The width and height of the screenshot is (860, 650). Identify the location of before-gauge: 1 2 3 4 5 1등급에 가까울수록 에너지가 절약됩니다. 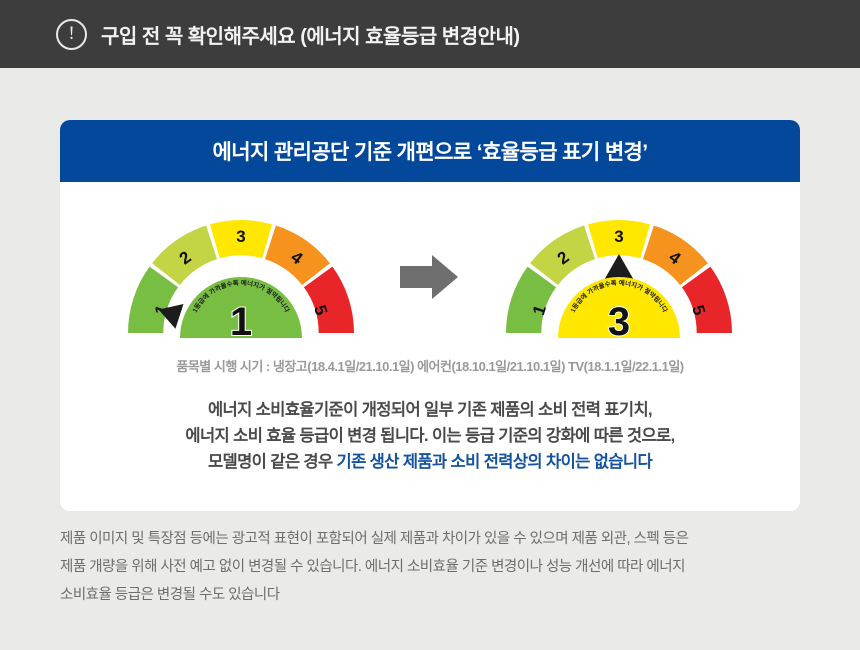
(241, 277).